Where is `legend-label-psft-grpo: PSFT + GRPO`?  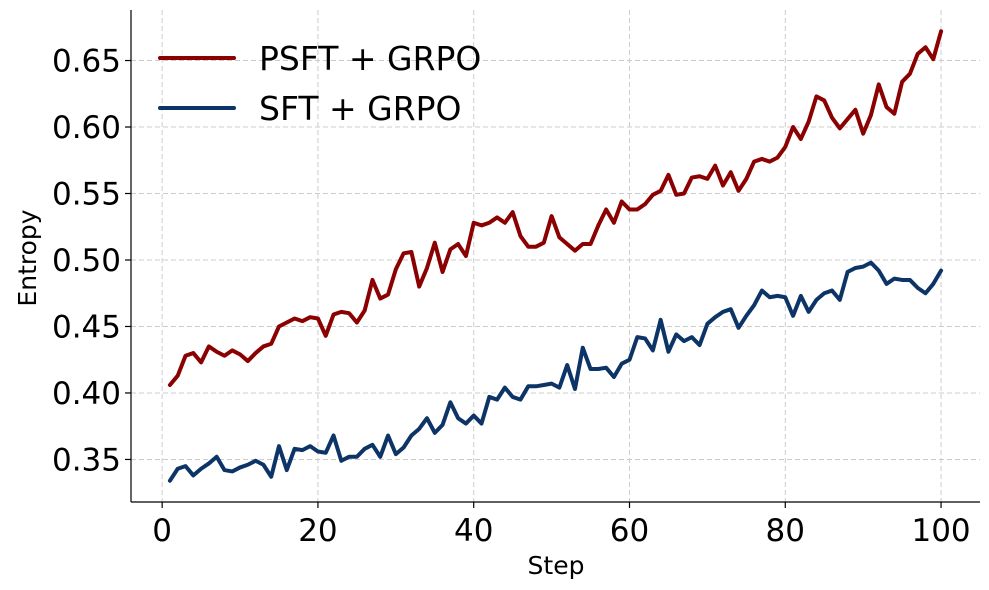 legend-label-psft-grpo: PSFT + GRPO is located at coordinates (370, 58).